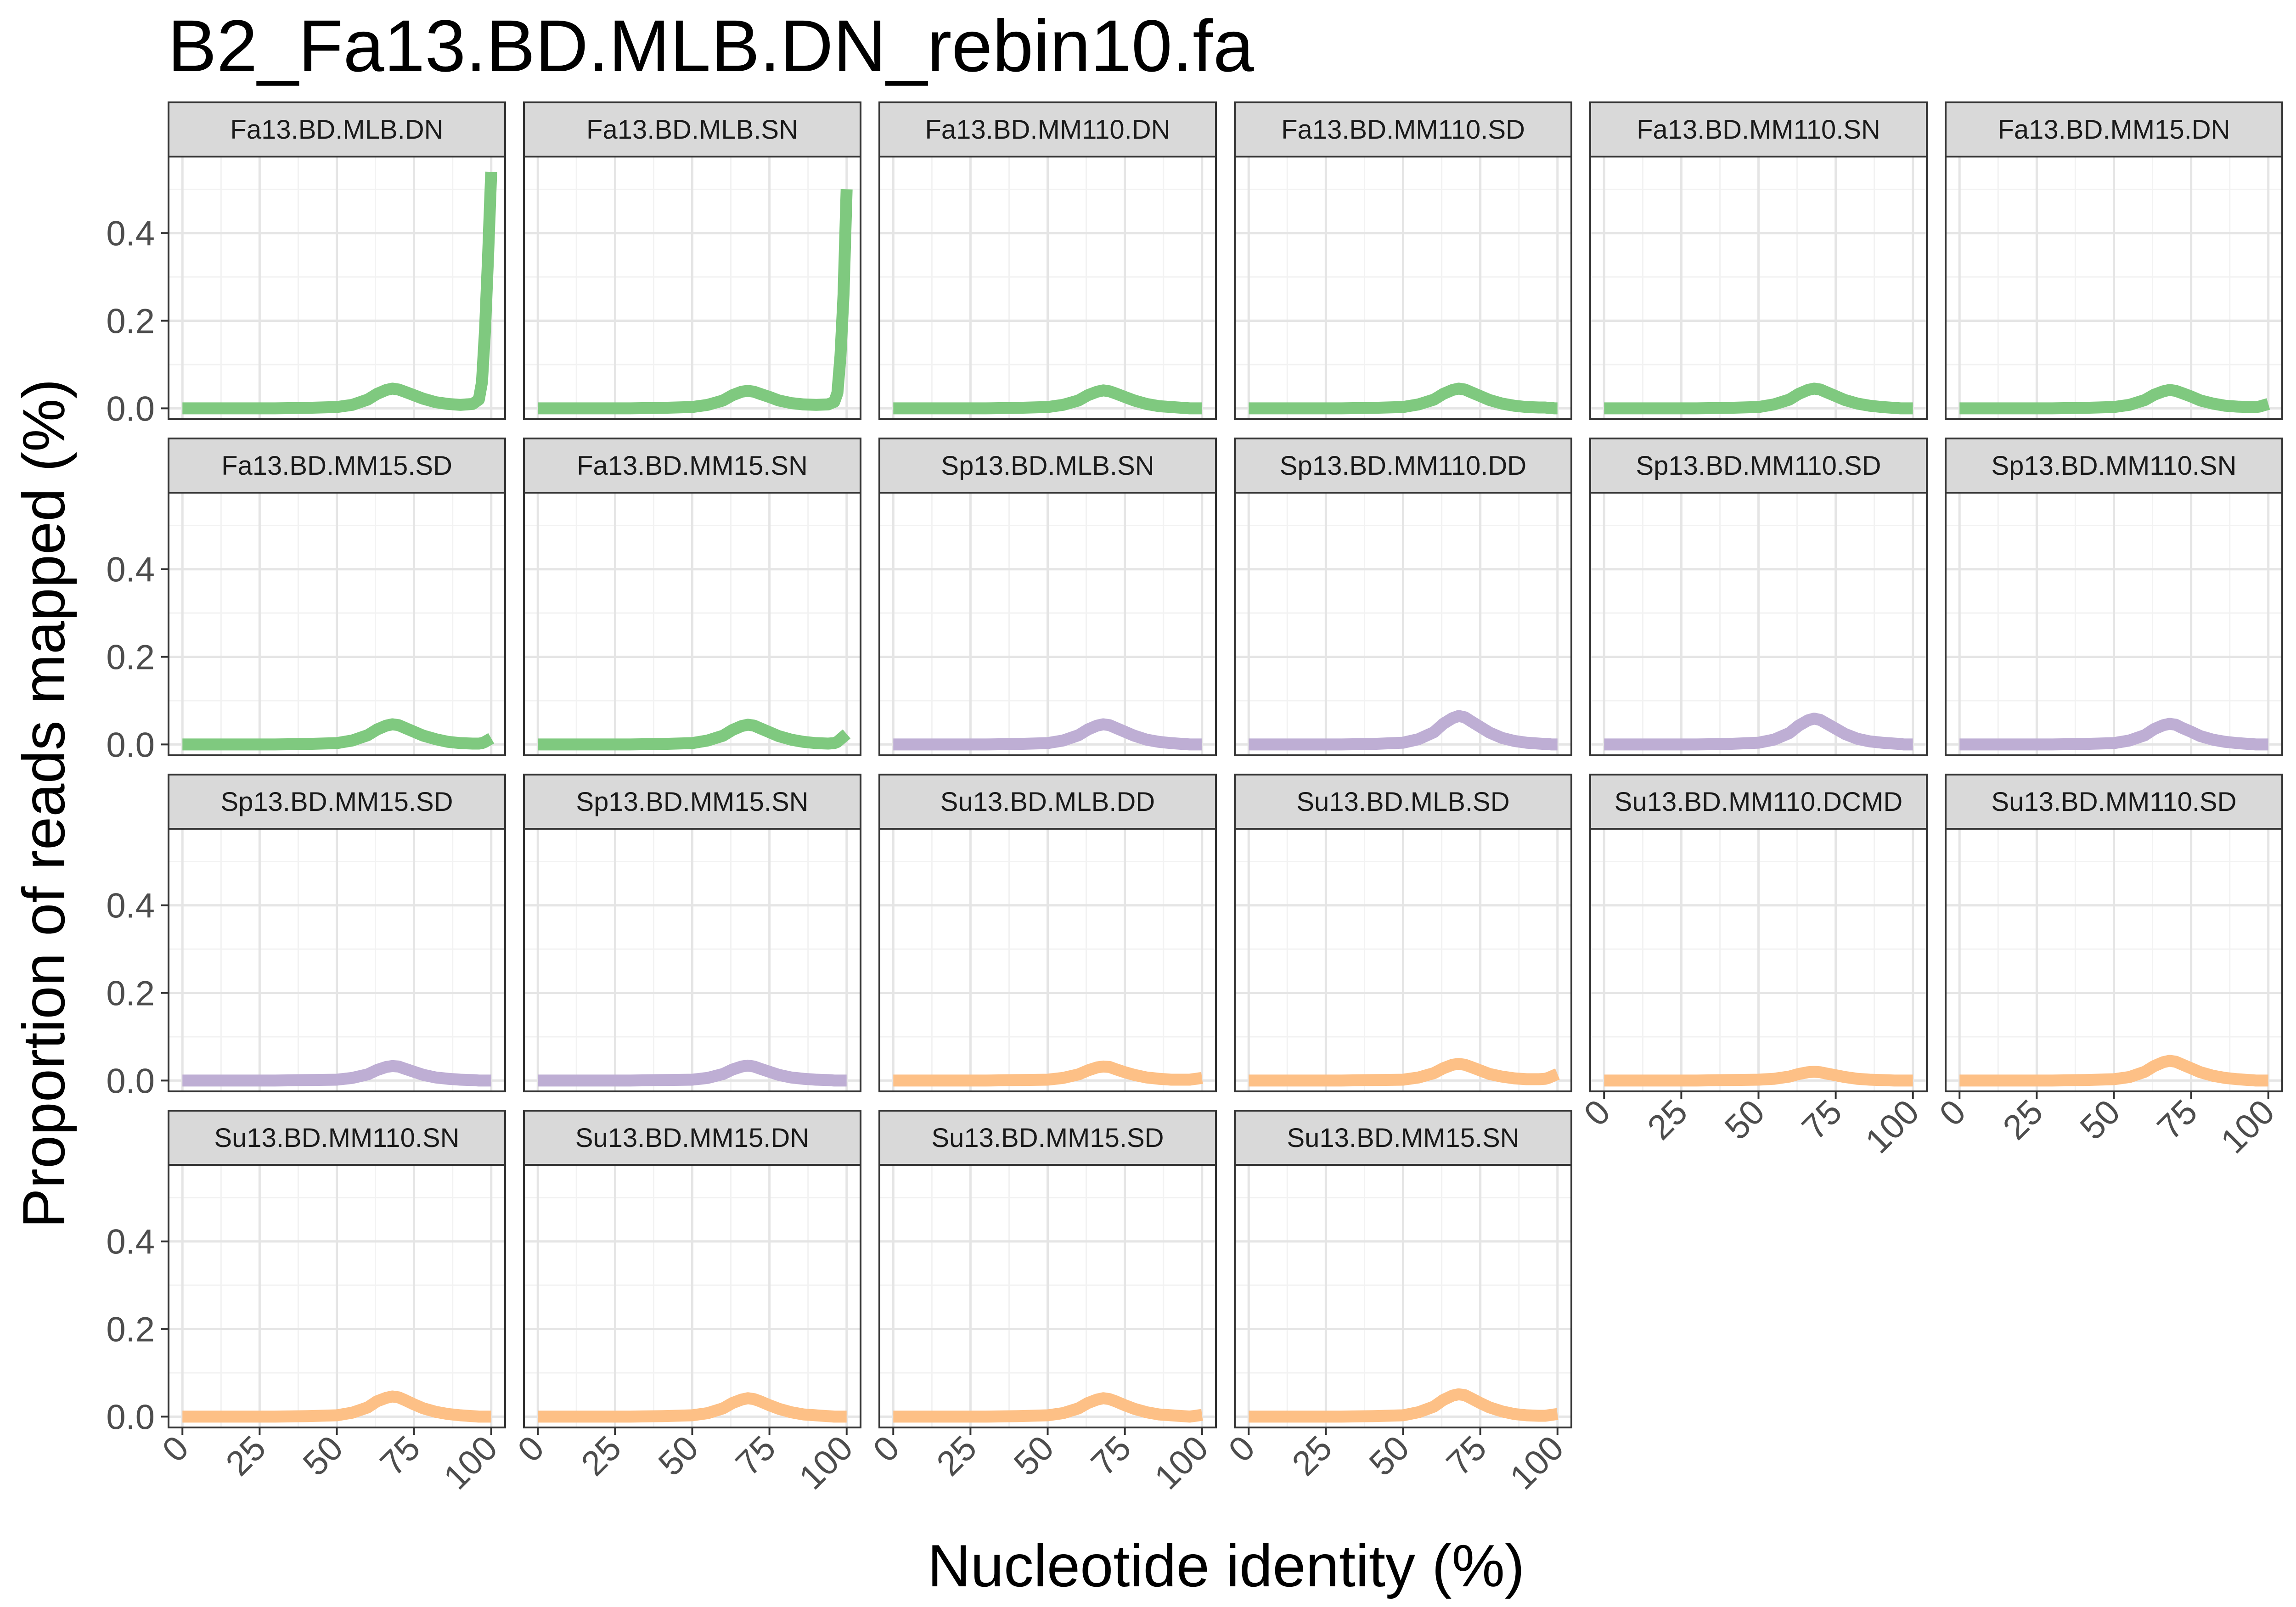 The image size is (2296, 1607). I want to click on facet-strip-label: Sp13.BD.MLB.SN, so click(1047, 466).